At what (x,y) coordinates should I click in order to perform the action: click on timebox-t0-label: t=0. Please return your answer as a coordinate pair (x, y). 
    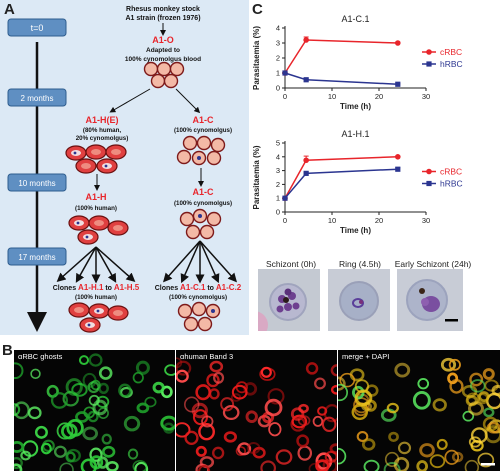
    Looking at the image, I should click on (37, 28).